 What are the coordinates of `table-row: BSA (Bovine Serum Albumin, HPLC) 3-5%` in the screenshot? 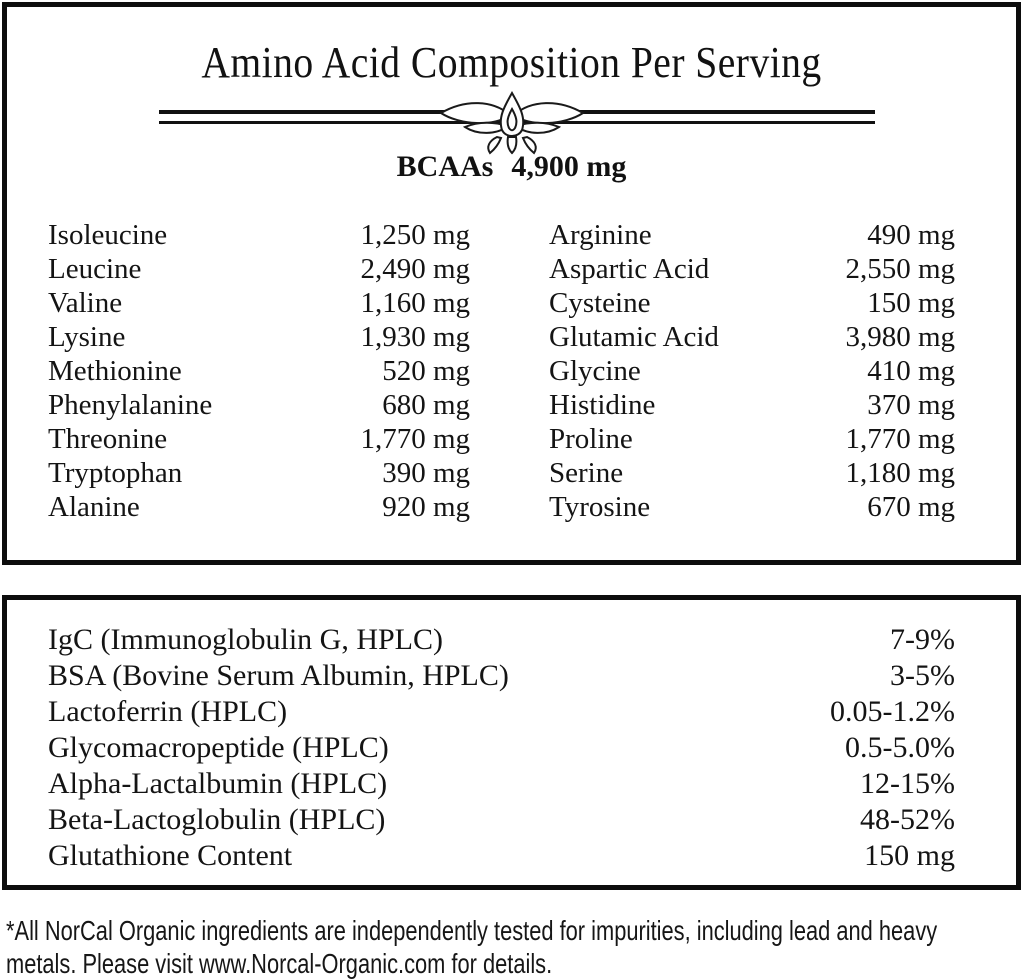 It's located at (501, 676).